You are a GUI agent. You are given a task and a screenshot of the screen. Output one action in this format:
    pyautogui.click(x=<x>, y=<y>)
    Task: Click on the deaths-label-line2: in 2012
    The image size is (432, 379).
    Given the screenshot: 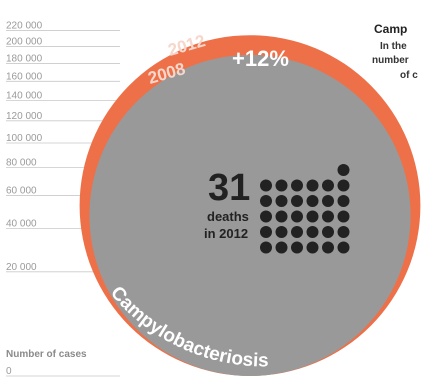 What is the action you would take?
    pyautogui.click(x=226, y=233)
    